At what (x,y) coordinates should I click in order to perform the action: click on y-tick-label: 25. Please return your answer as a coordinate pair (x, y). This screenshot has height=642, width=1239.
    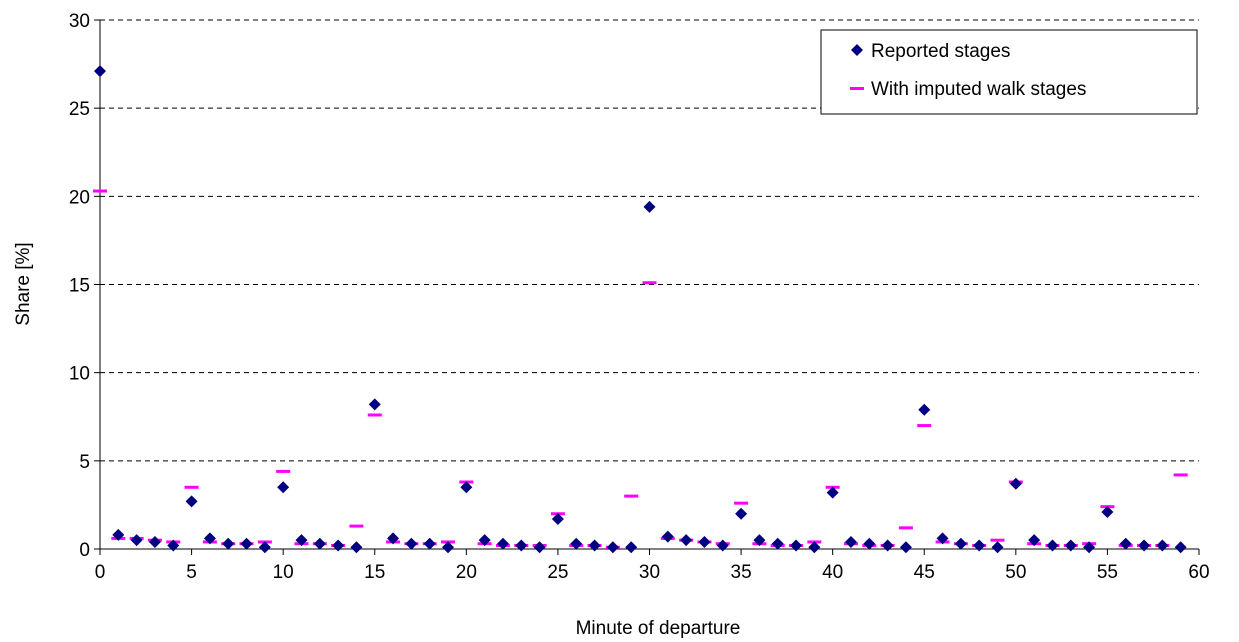
    Looking at the image, I should click on (79, 109).